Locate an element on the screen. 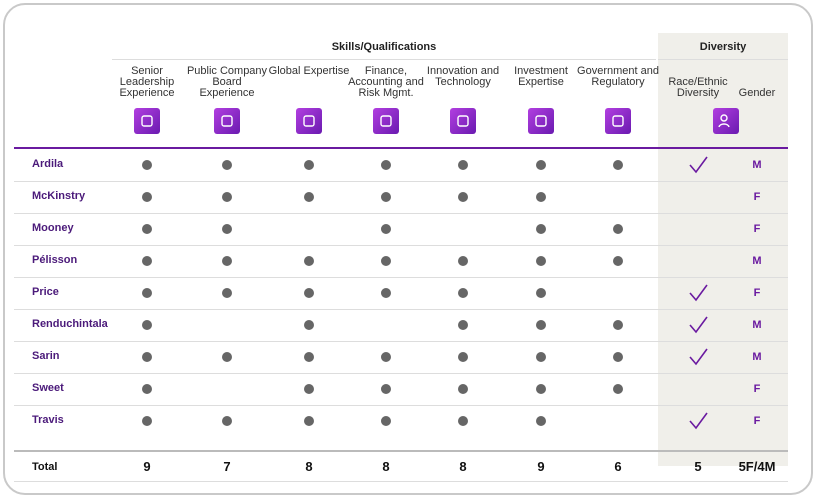  director-name: Sweet is located at coordinates (48, 388).